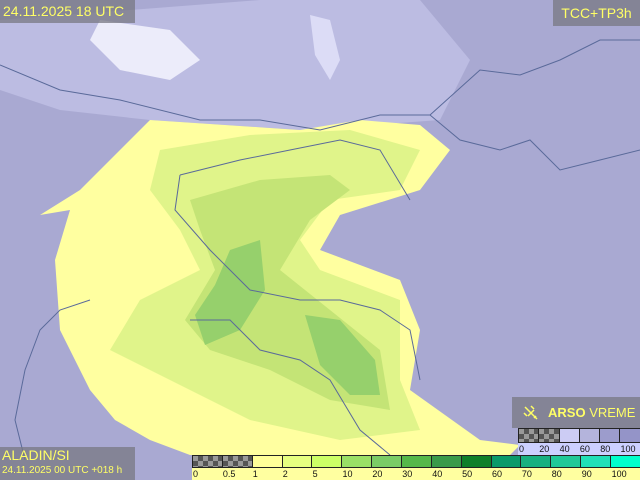 Image resolution: width=640 pixels, height=480 pixels. What do you see at coordinates (285, 474) in the screenshot?
I see `legend-label: 2` at bounding box center [285, 474].